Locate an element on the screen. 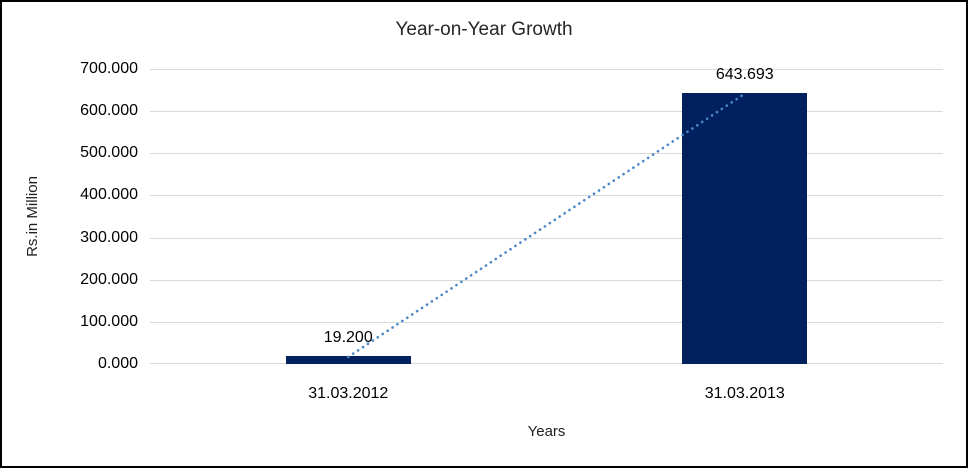 This screenshot has width=968, height=468. x-axis-tick-labels: 31.03.2012 31.03.2013 is located at coordinates (546, 395).